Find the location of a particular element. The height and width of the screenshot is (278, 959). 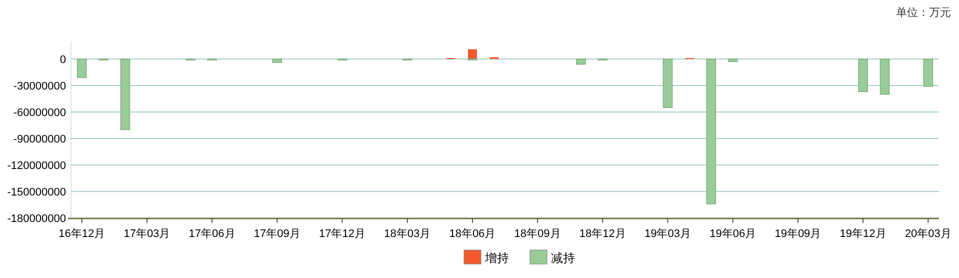

y-tick-label: -90000000 is located at coordinates (39, 139).